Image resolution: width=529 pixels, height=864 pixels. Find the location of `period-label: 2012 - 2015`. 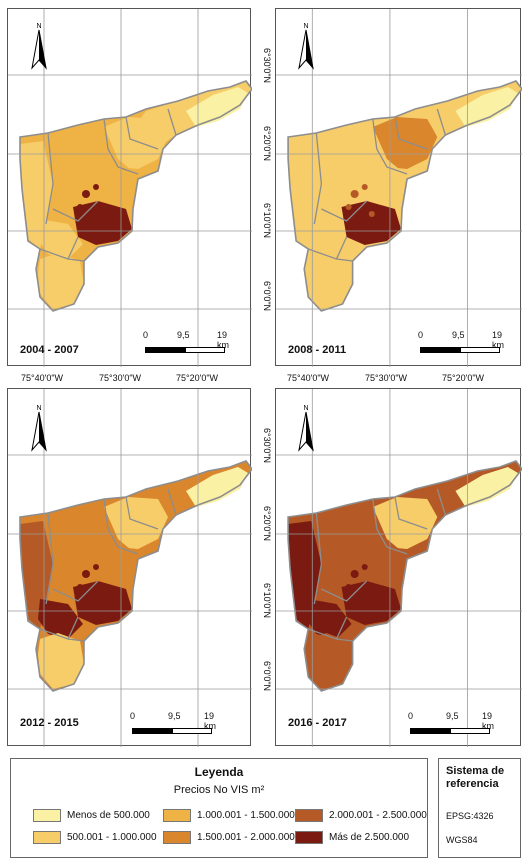

period-label: 2012 - 2015 is located at coordinates (49, 723).